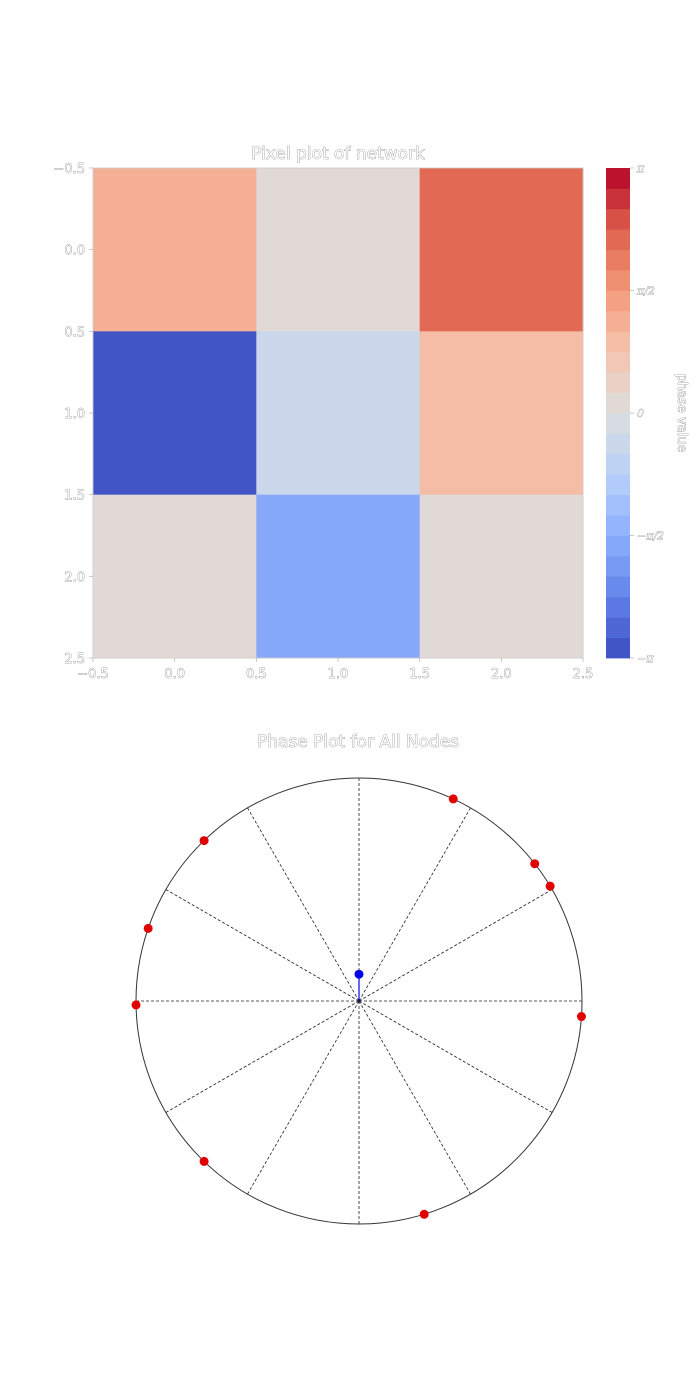  What do you see at coordinates (74, 496) in the screenshot?
I see `y-tick-label: 1.5` at bounding box center [74, 496].